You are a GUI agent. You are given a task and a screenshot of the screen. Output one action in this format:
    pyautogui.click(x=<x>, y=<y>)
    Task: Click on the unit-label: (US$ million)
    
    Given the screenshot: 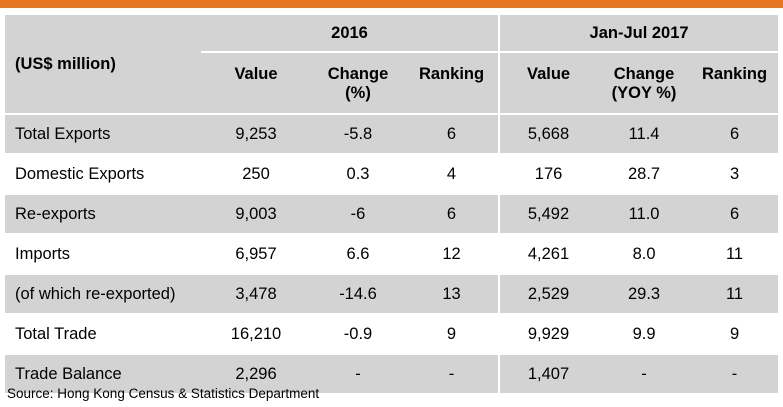 What is the action you would take?
    pyautogui.click(x=65, y=63)
    